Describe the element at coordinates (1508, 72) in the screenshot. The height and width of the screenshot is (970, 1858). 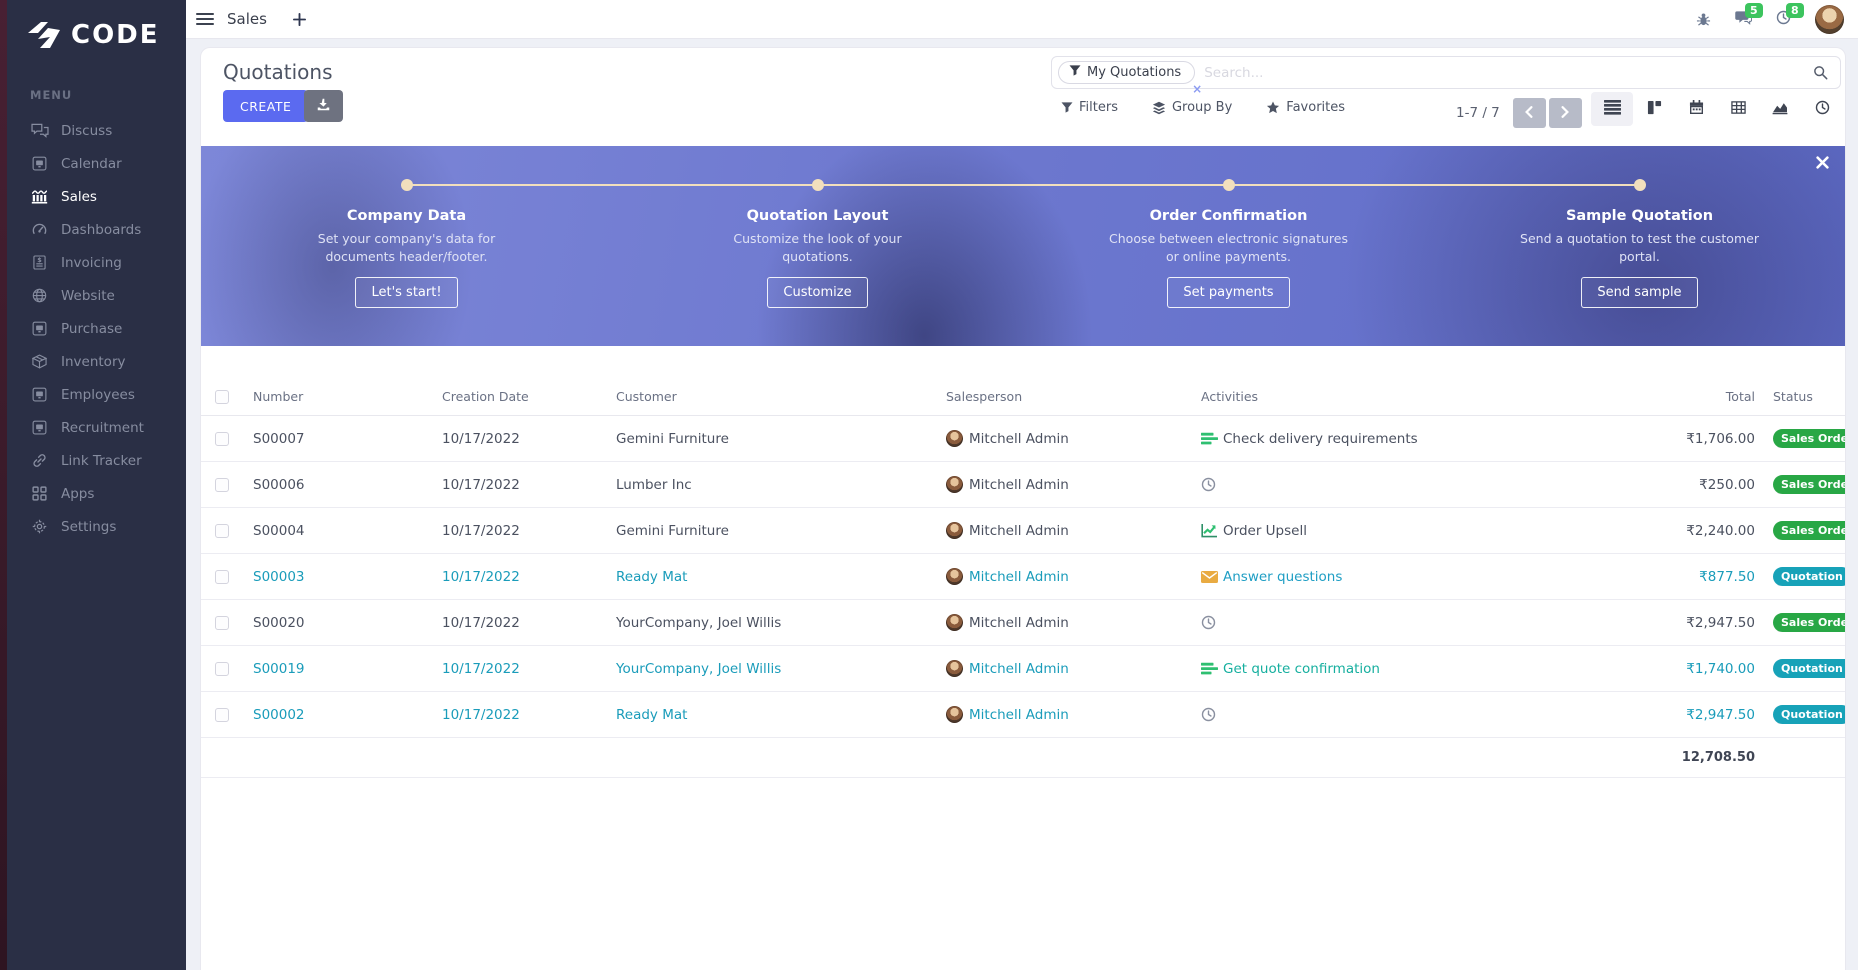
I see `search-input` at that location.